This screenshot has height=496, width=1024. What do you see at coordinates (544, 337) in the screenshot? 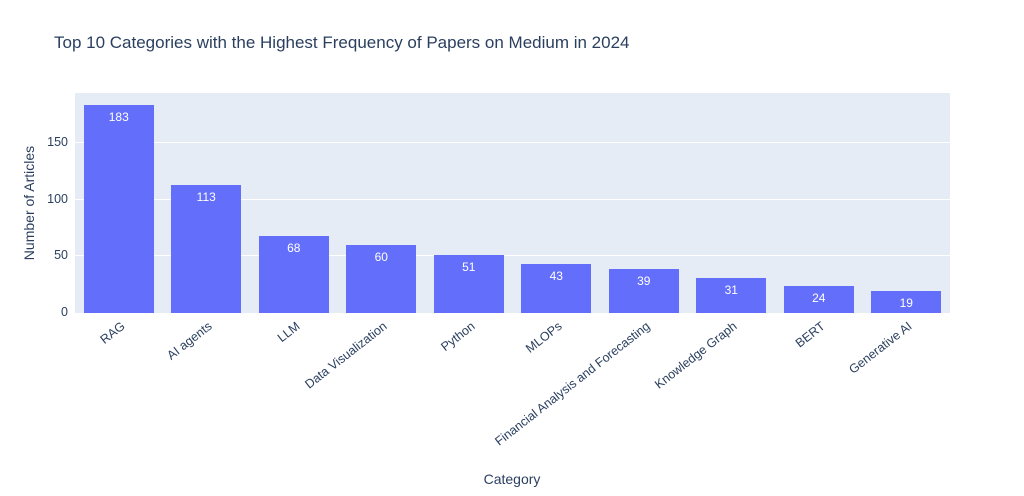
I see `x-tick-label: MLOPs` at bounding box center [544, 337].